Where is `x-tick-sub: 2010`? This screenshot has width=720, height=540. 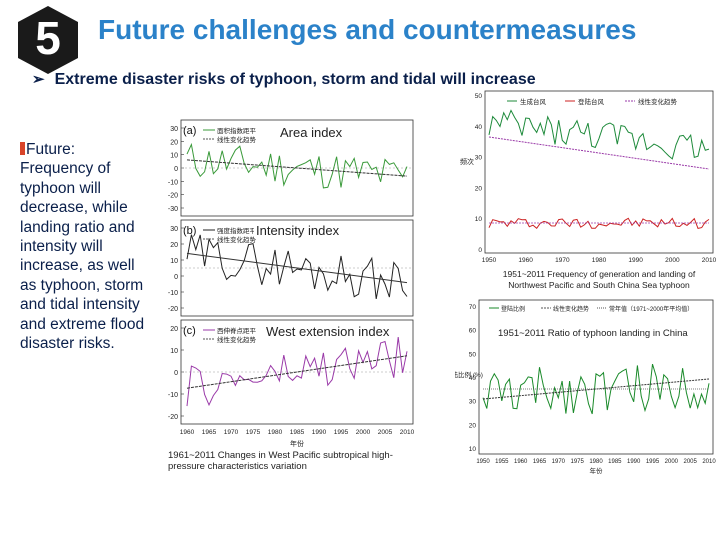 x-tick-sub: 2010 is located at coordinates (407, 432).